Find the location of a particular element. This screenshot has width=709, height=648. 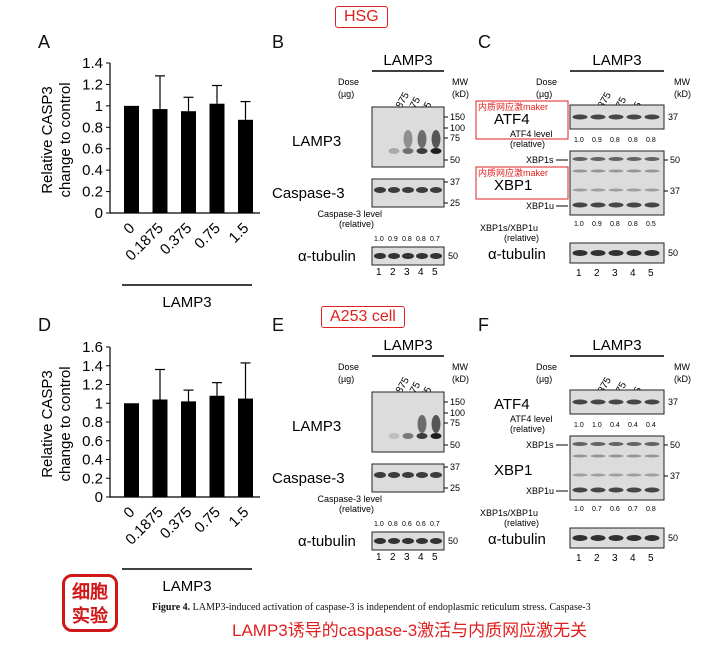

xbp1u-label: XBP1u is located at coordinates (540, 491).